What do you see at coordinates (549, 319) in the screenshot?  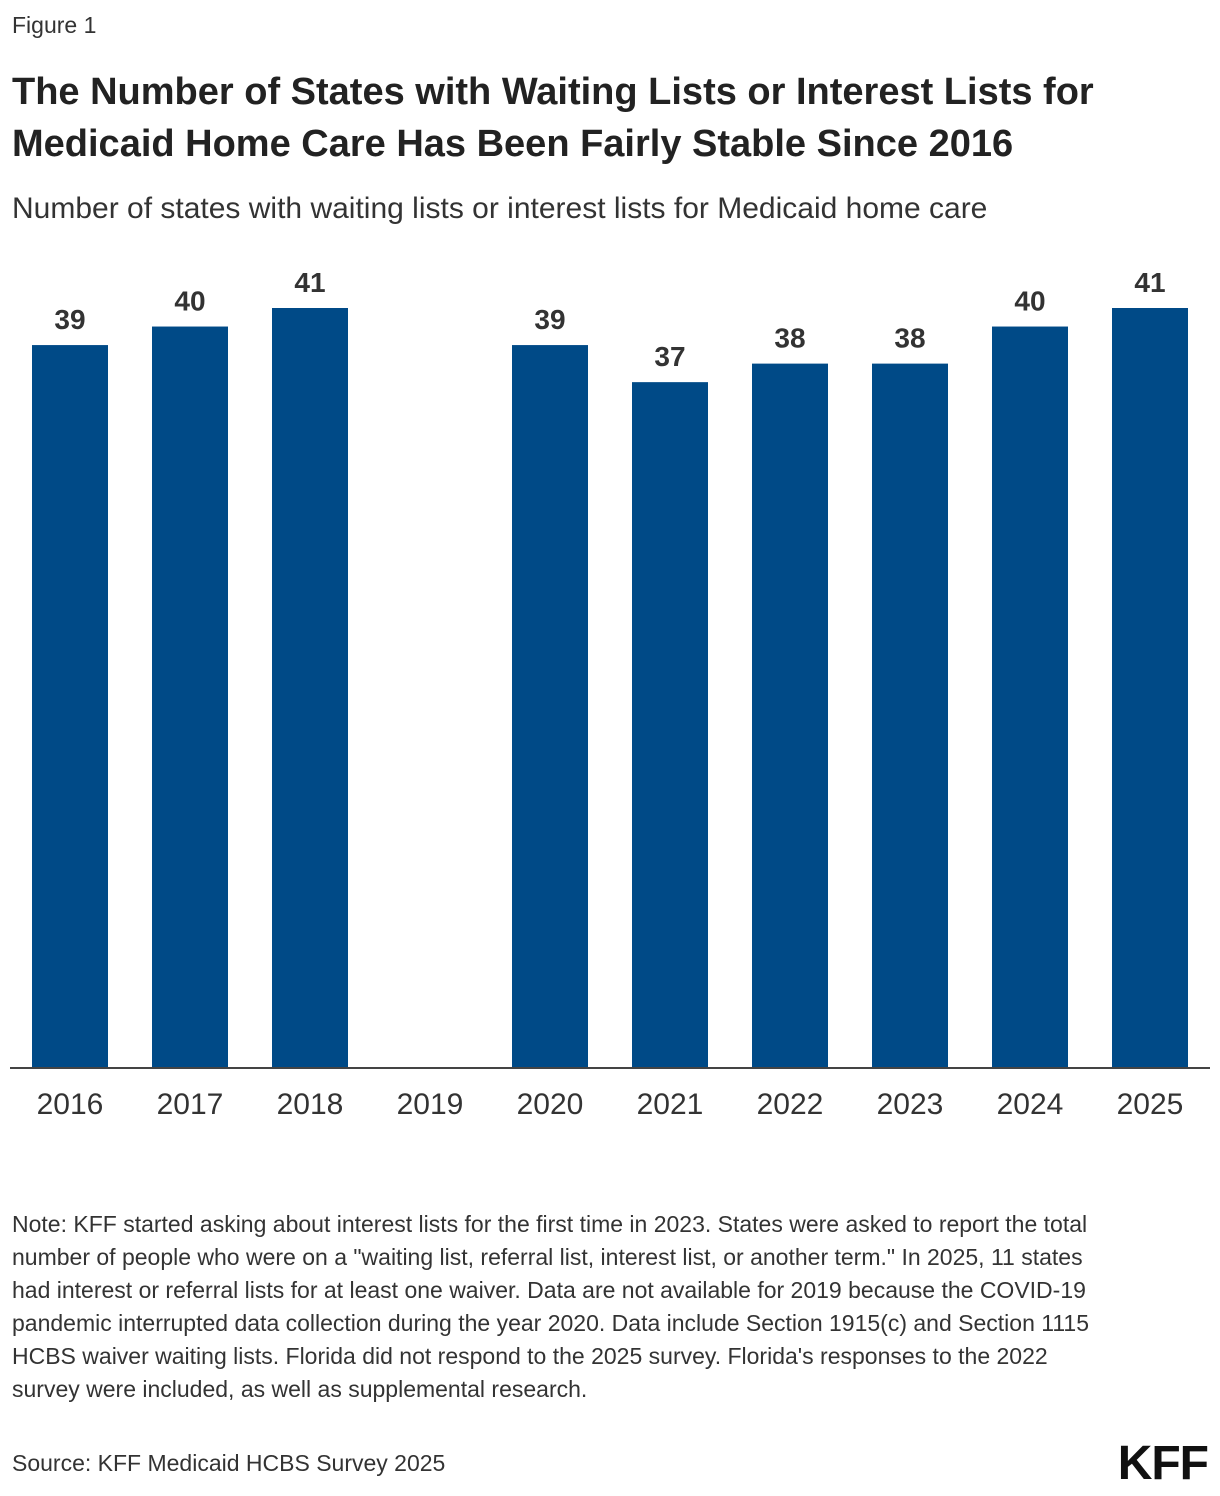 I see `data-label-2020: 39` at bounding box center [549, 319].